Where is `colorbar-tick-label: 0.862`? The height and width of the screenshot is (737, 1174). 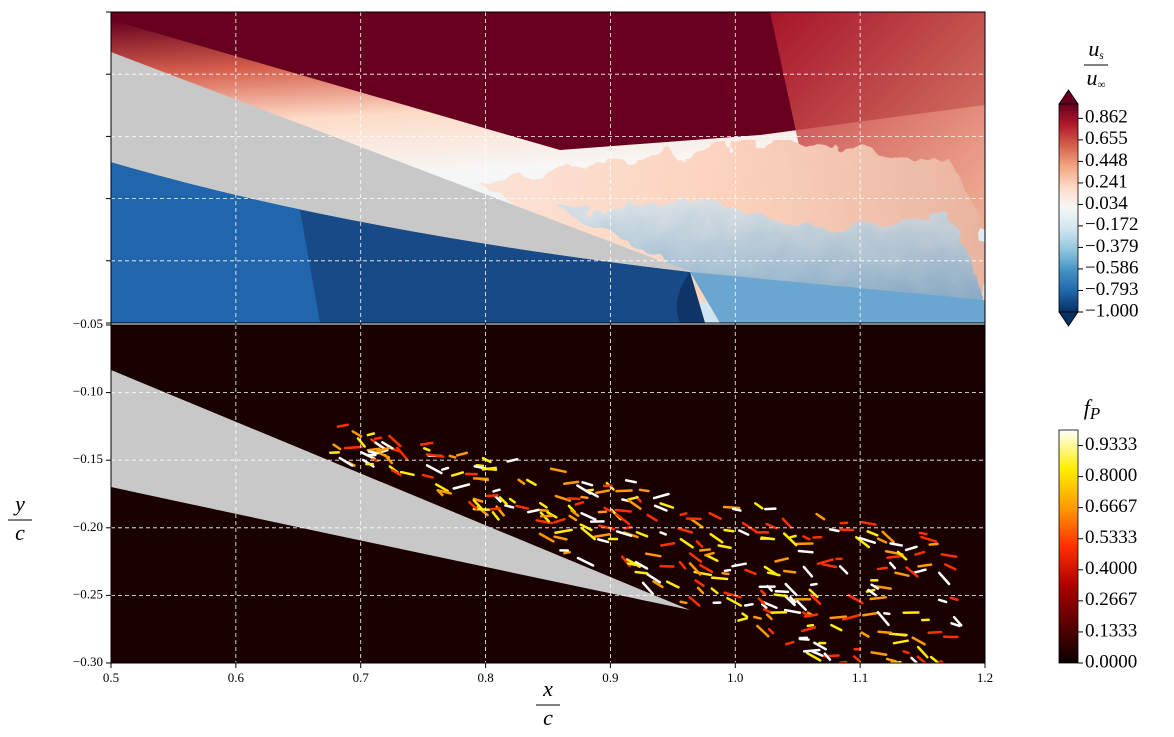 colorbar-tick-label: 0.862 is located at coordinates (1106, 117).